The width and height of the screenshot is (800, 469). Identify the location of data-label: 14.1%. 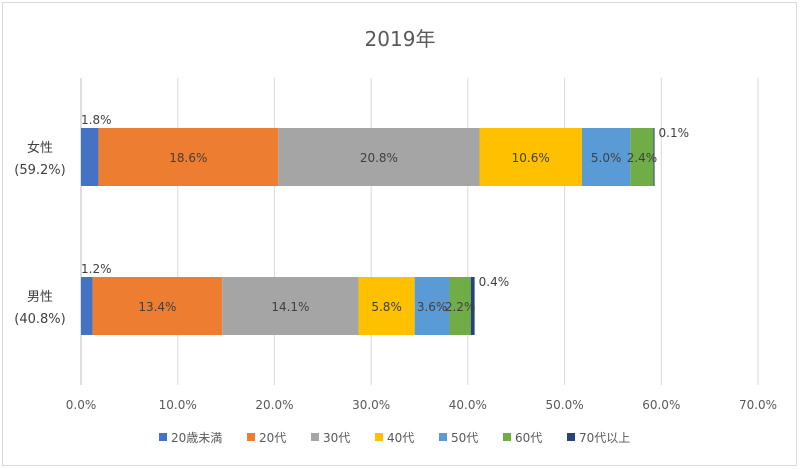
(290, 307).